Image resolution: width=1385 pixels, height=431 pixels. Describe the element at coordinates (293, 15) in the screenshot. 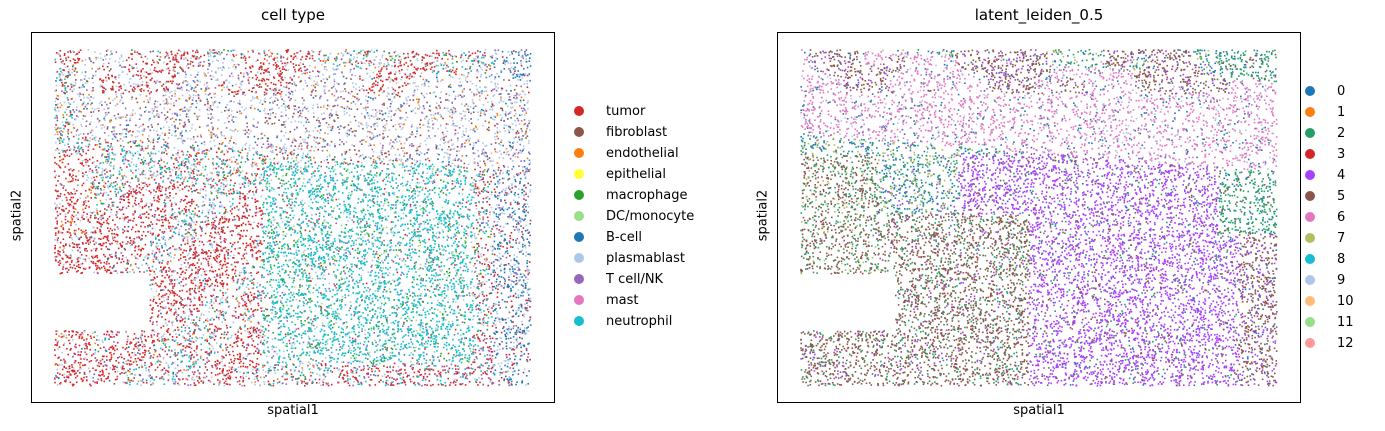

I see `chart-title: cell type` at that location.